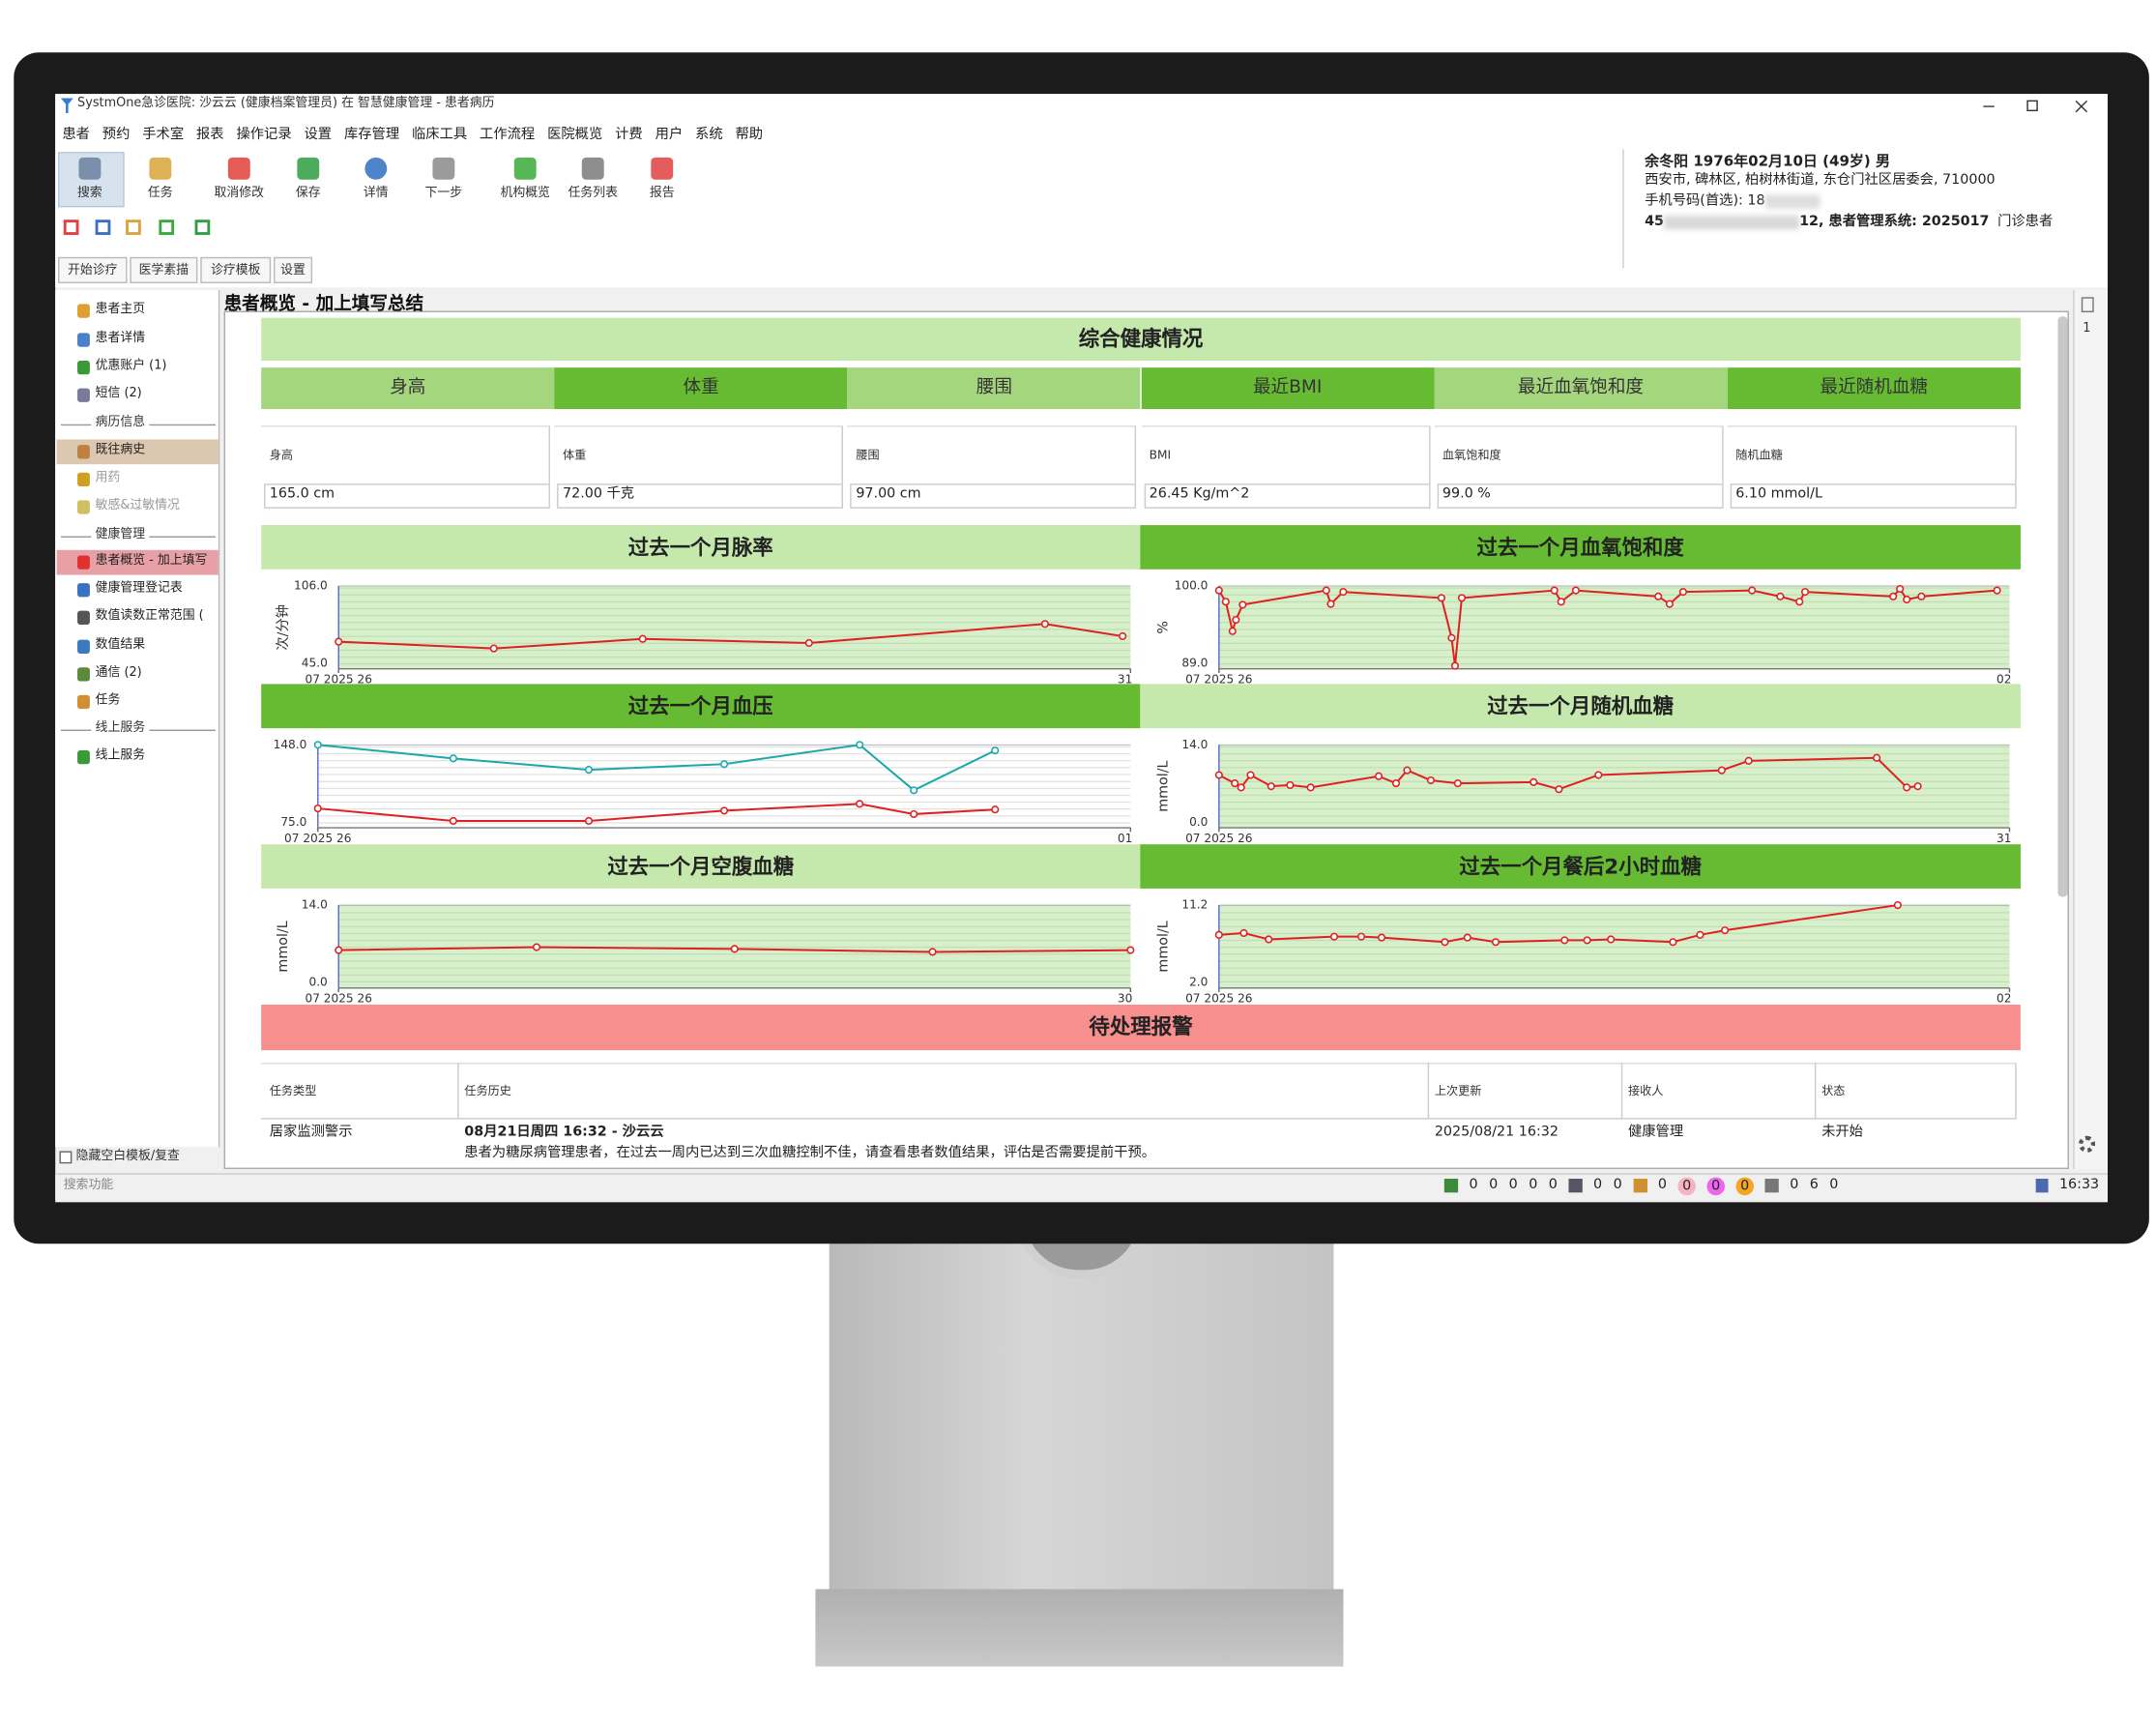 This screenshot has height=1726, width=2156. Describe the element at coordinates (443, 193) in the screenshot. I see `toolbar-label: 下一步` at that location.